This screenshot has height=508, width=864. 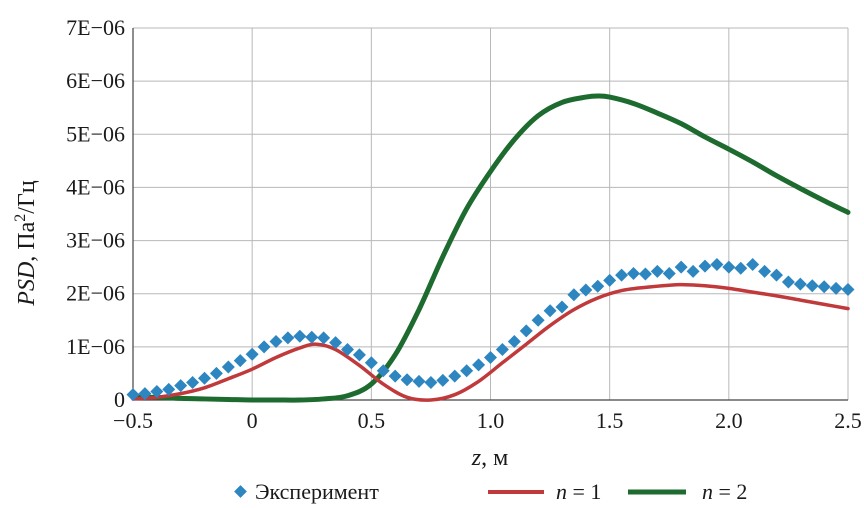 What do you see at coordinates (584, 491) in the screenshot?
I see `legend-n1-rest: = 1` at bounding box center [584, 491].